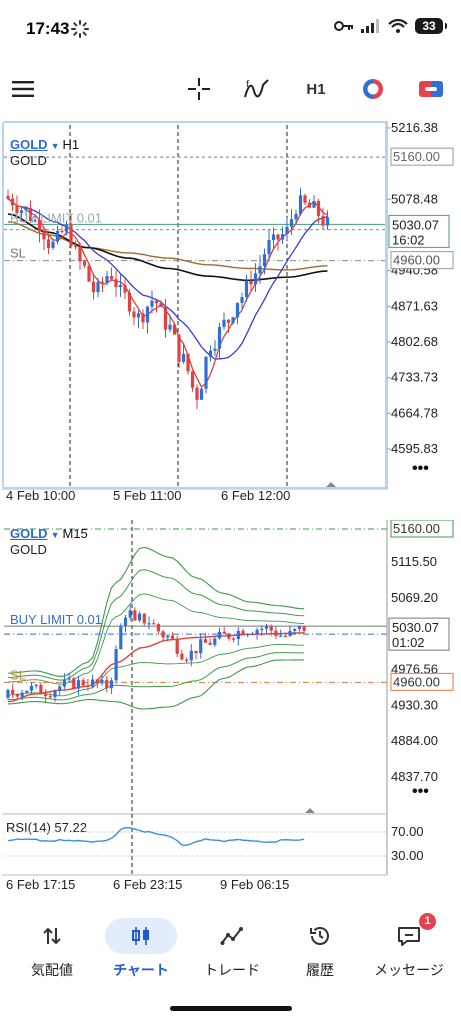 Image resolution: width=461 pixels, height=1024 pixels. Describe the element at coordinates (23, 89) in the screenshot. I see `menu-button` at that location.